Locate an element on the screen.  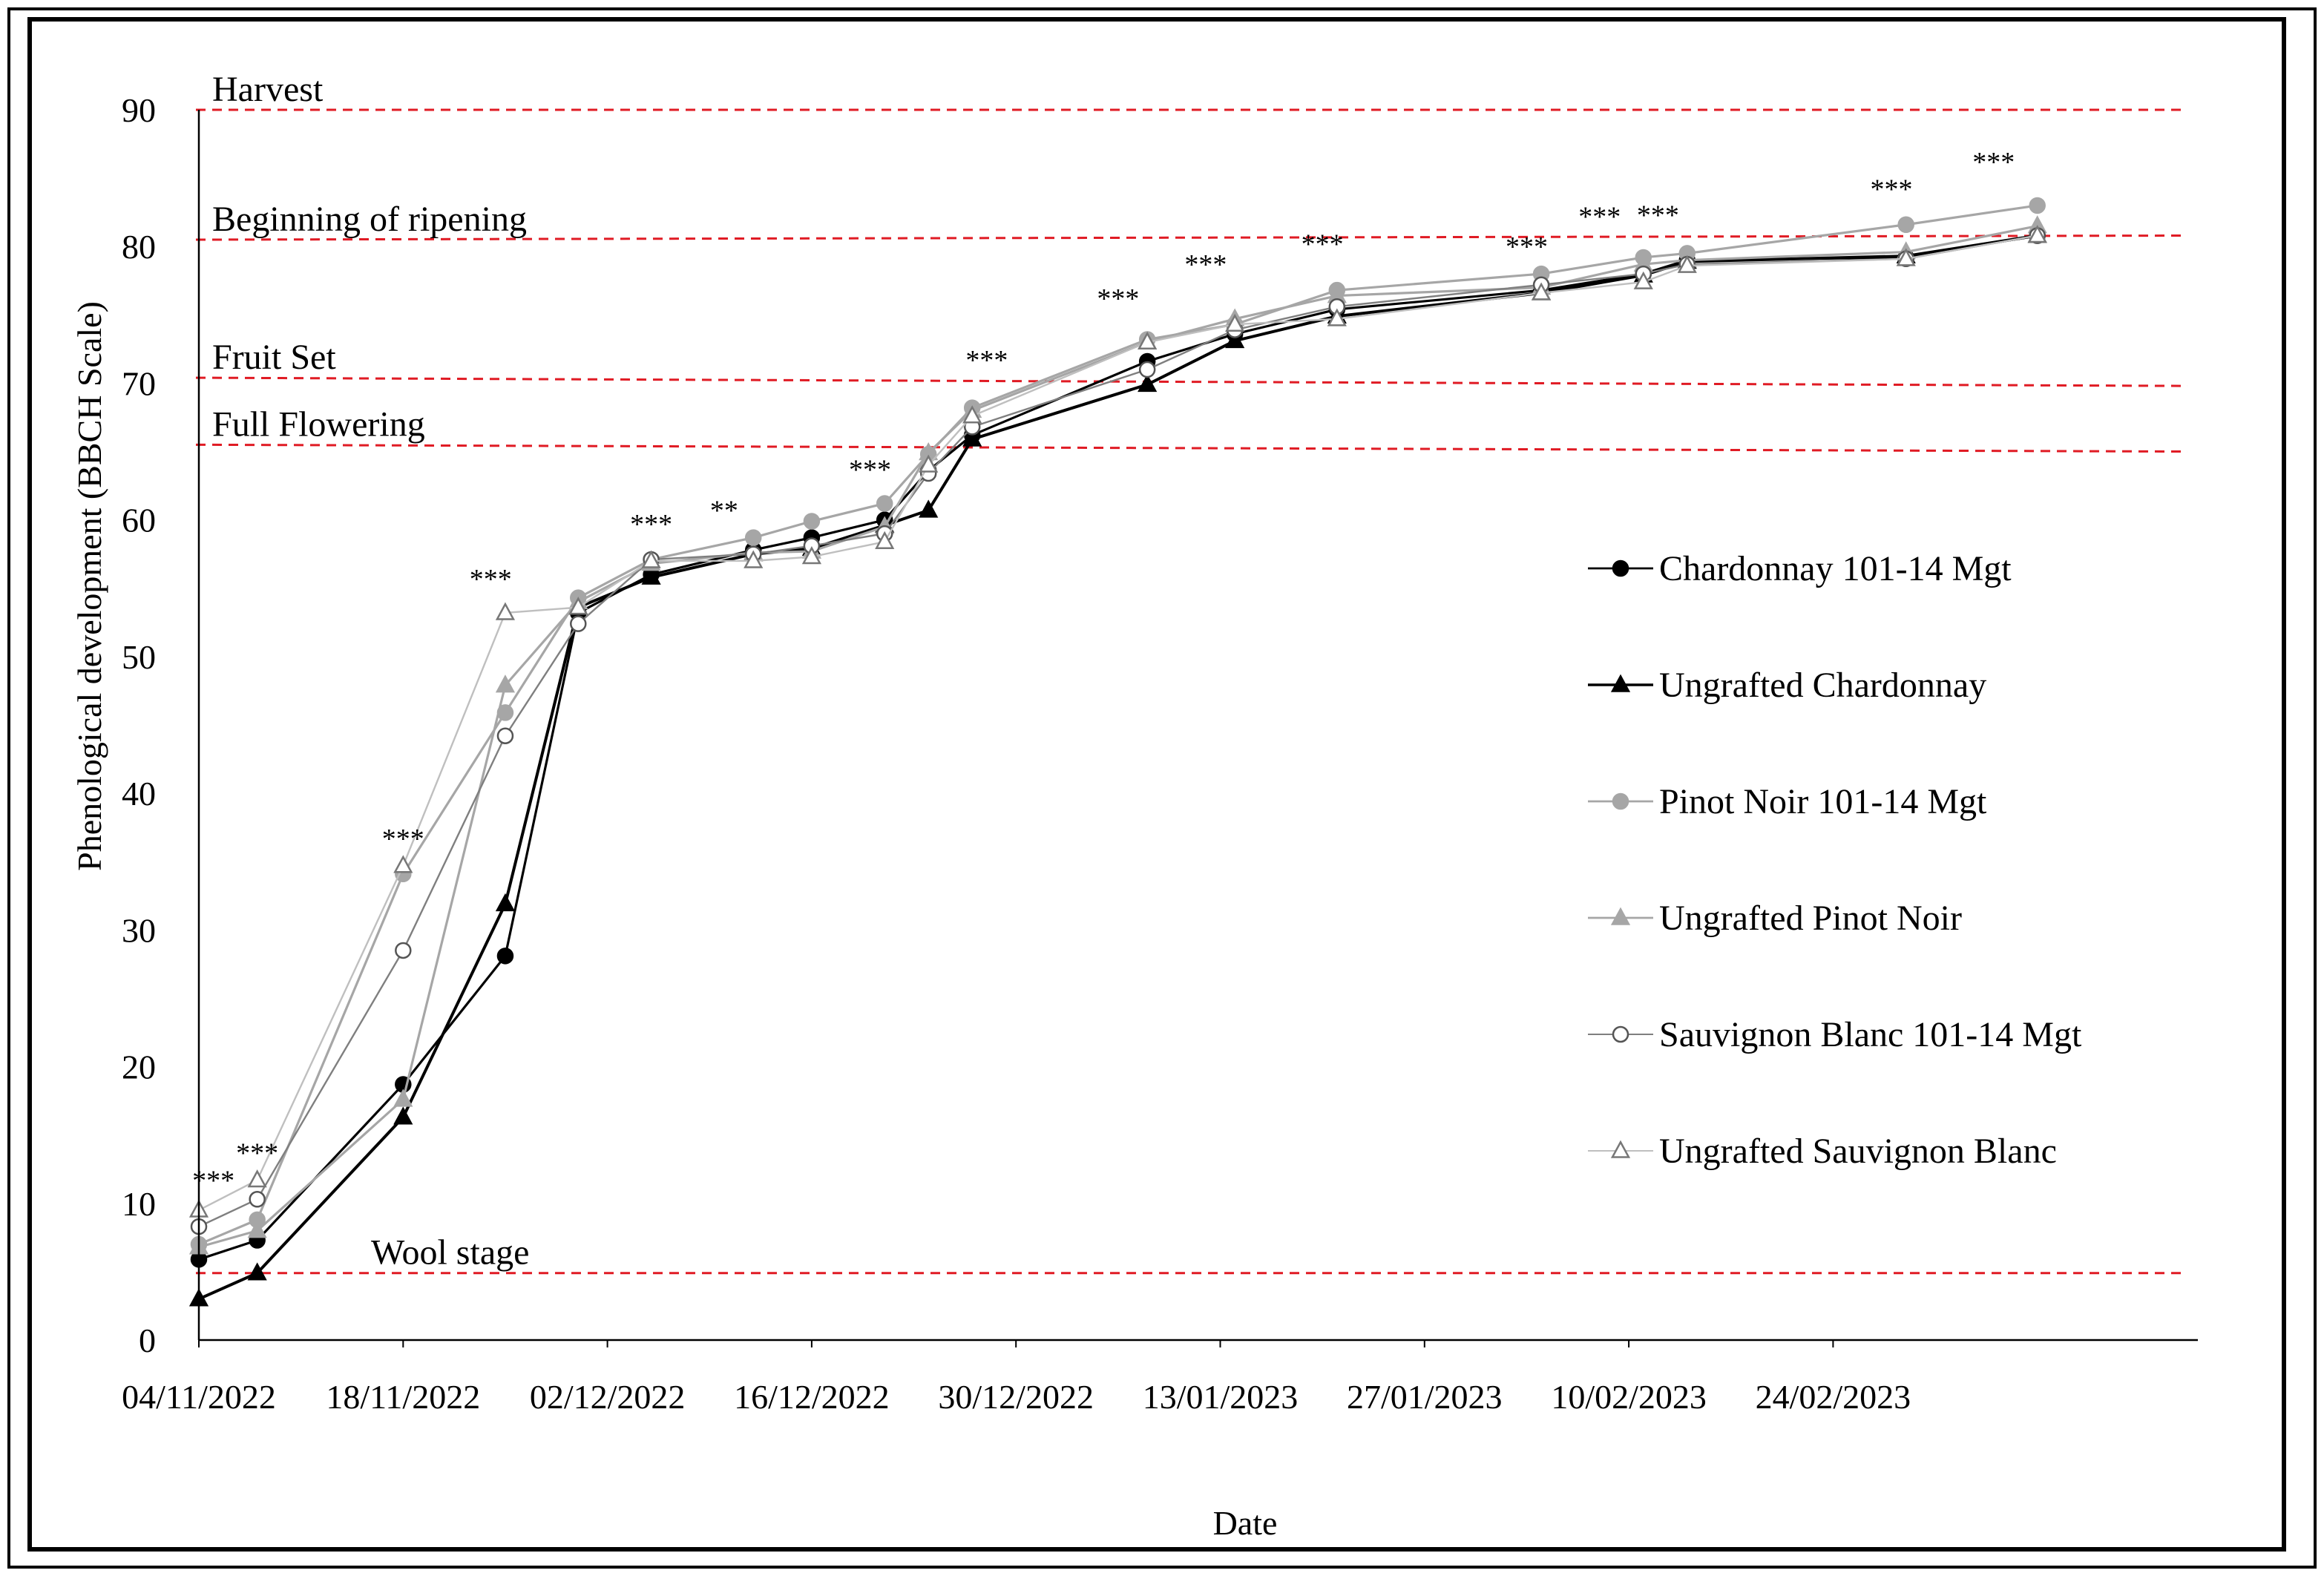
y-tick-label: 20 is located at coordinates (139, 1067).